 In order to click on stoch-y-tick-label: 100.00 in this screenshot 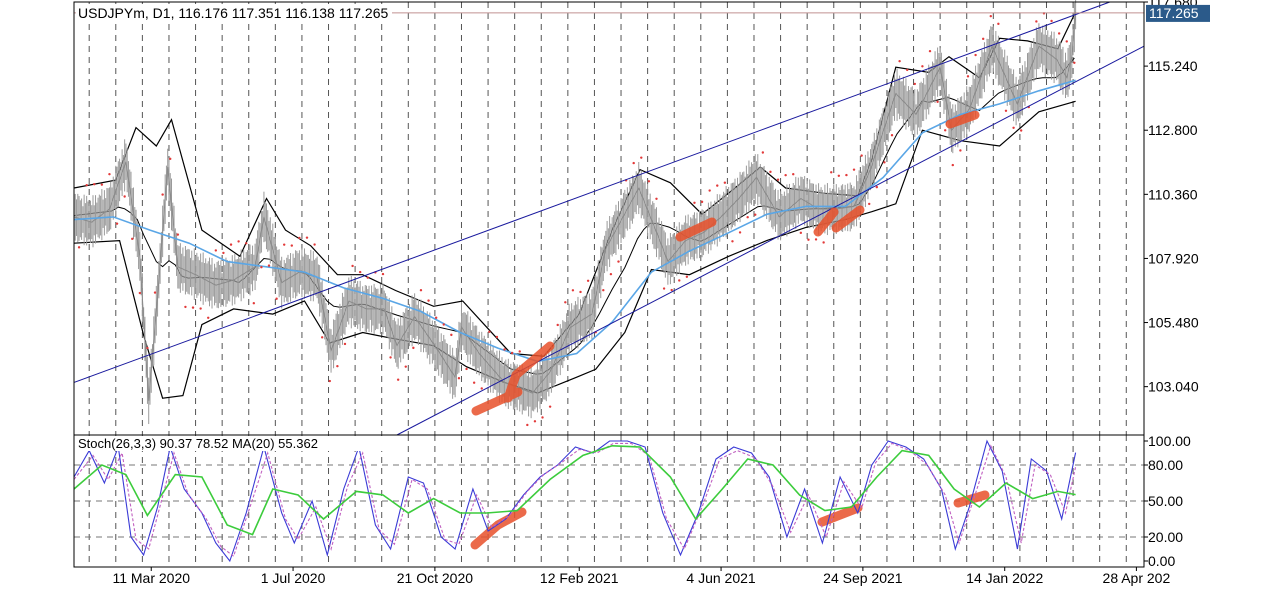, I will do `click(1169, 441)`.